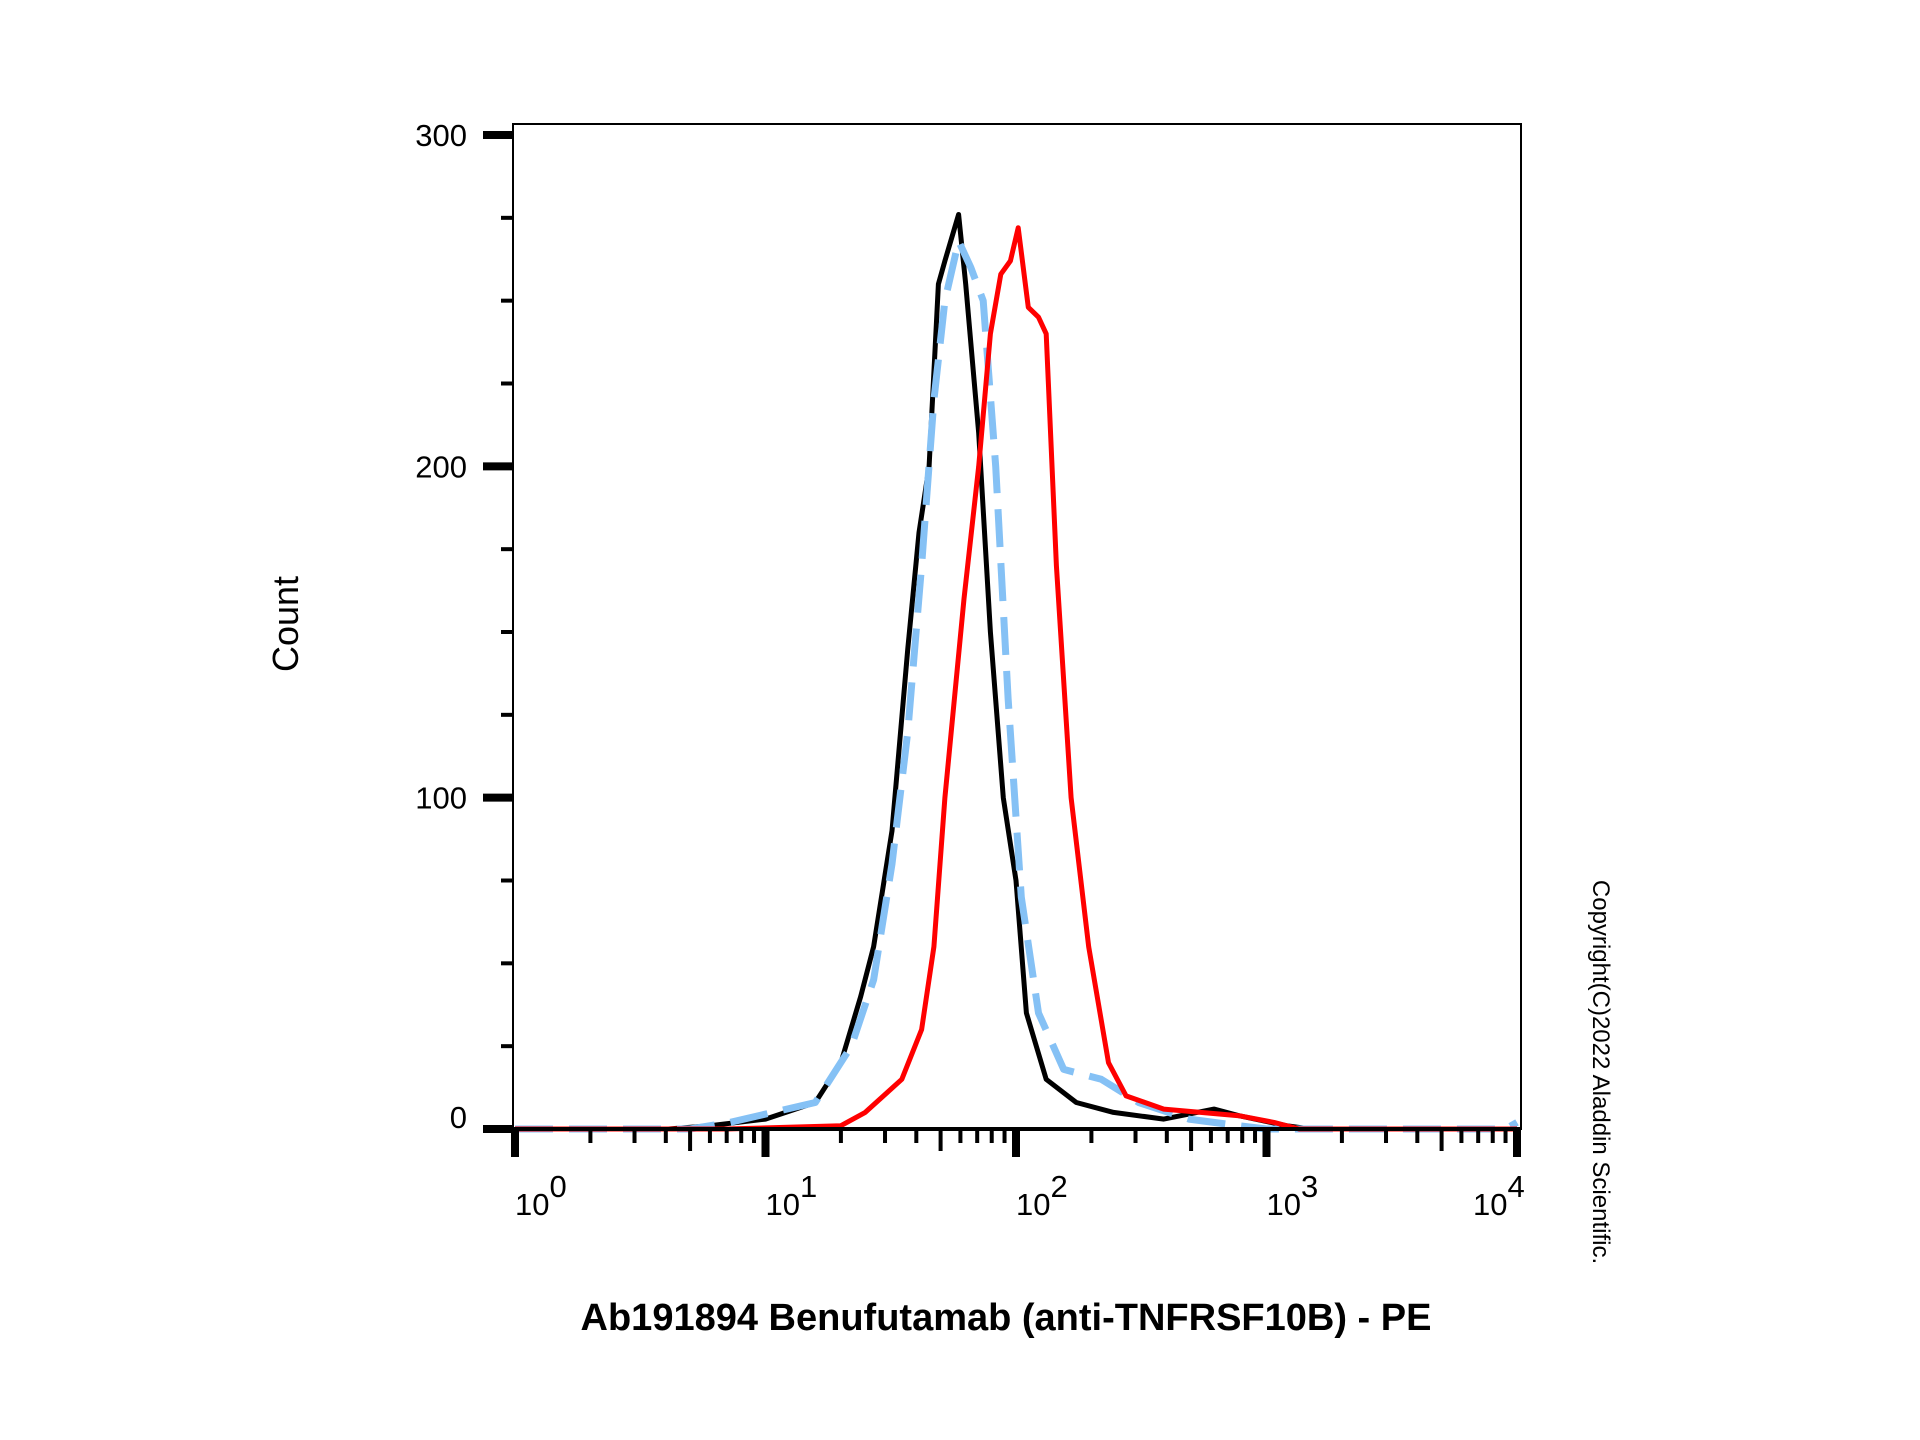 This screenshot has height=1440, width=1920. Describe the element at coordinates (1600, 1072) in the screenshot. I see `copyright-text: Copyright(C)2022 Aladdin Scientific.` at that location.